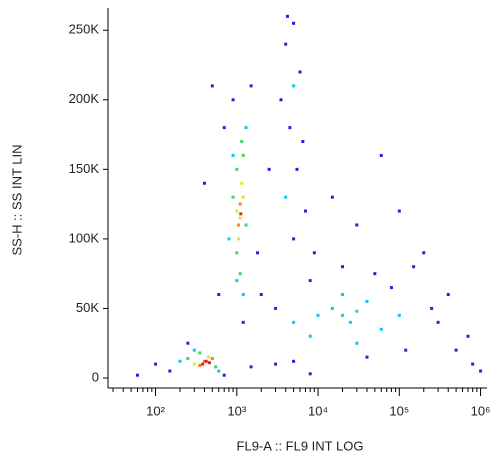  I want to click on y-tick-label: 250K, so click(84, 29).